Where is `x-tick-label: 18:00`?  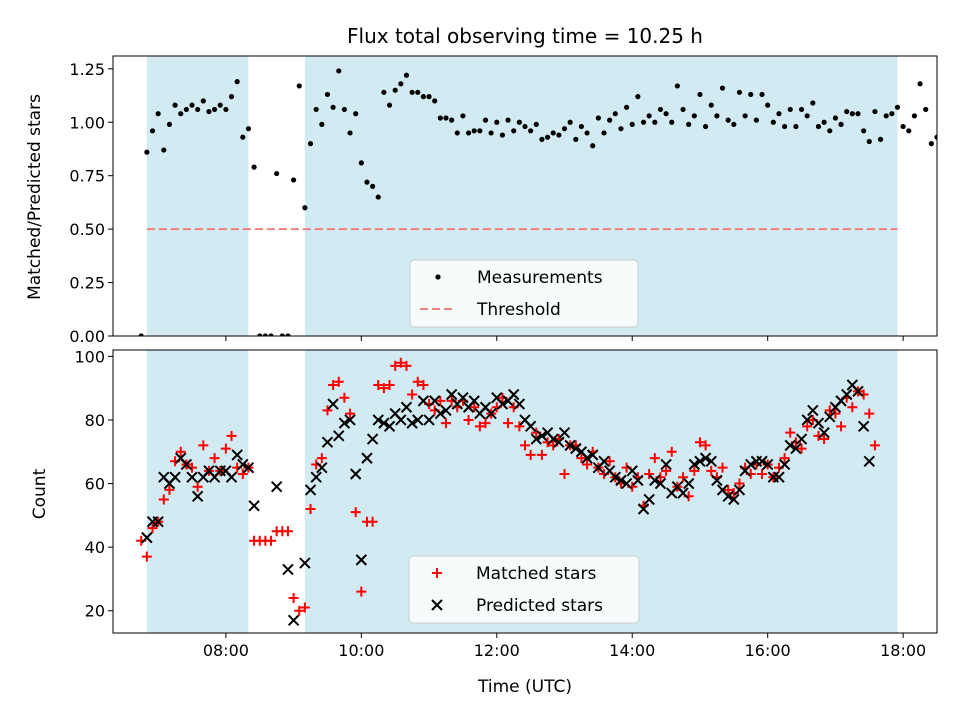
x-tick-label: 18:00 is located at coordinates (903, 650).